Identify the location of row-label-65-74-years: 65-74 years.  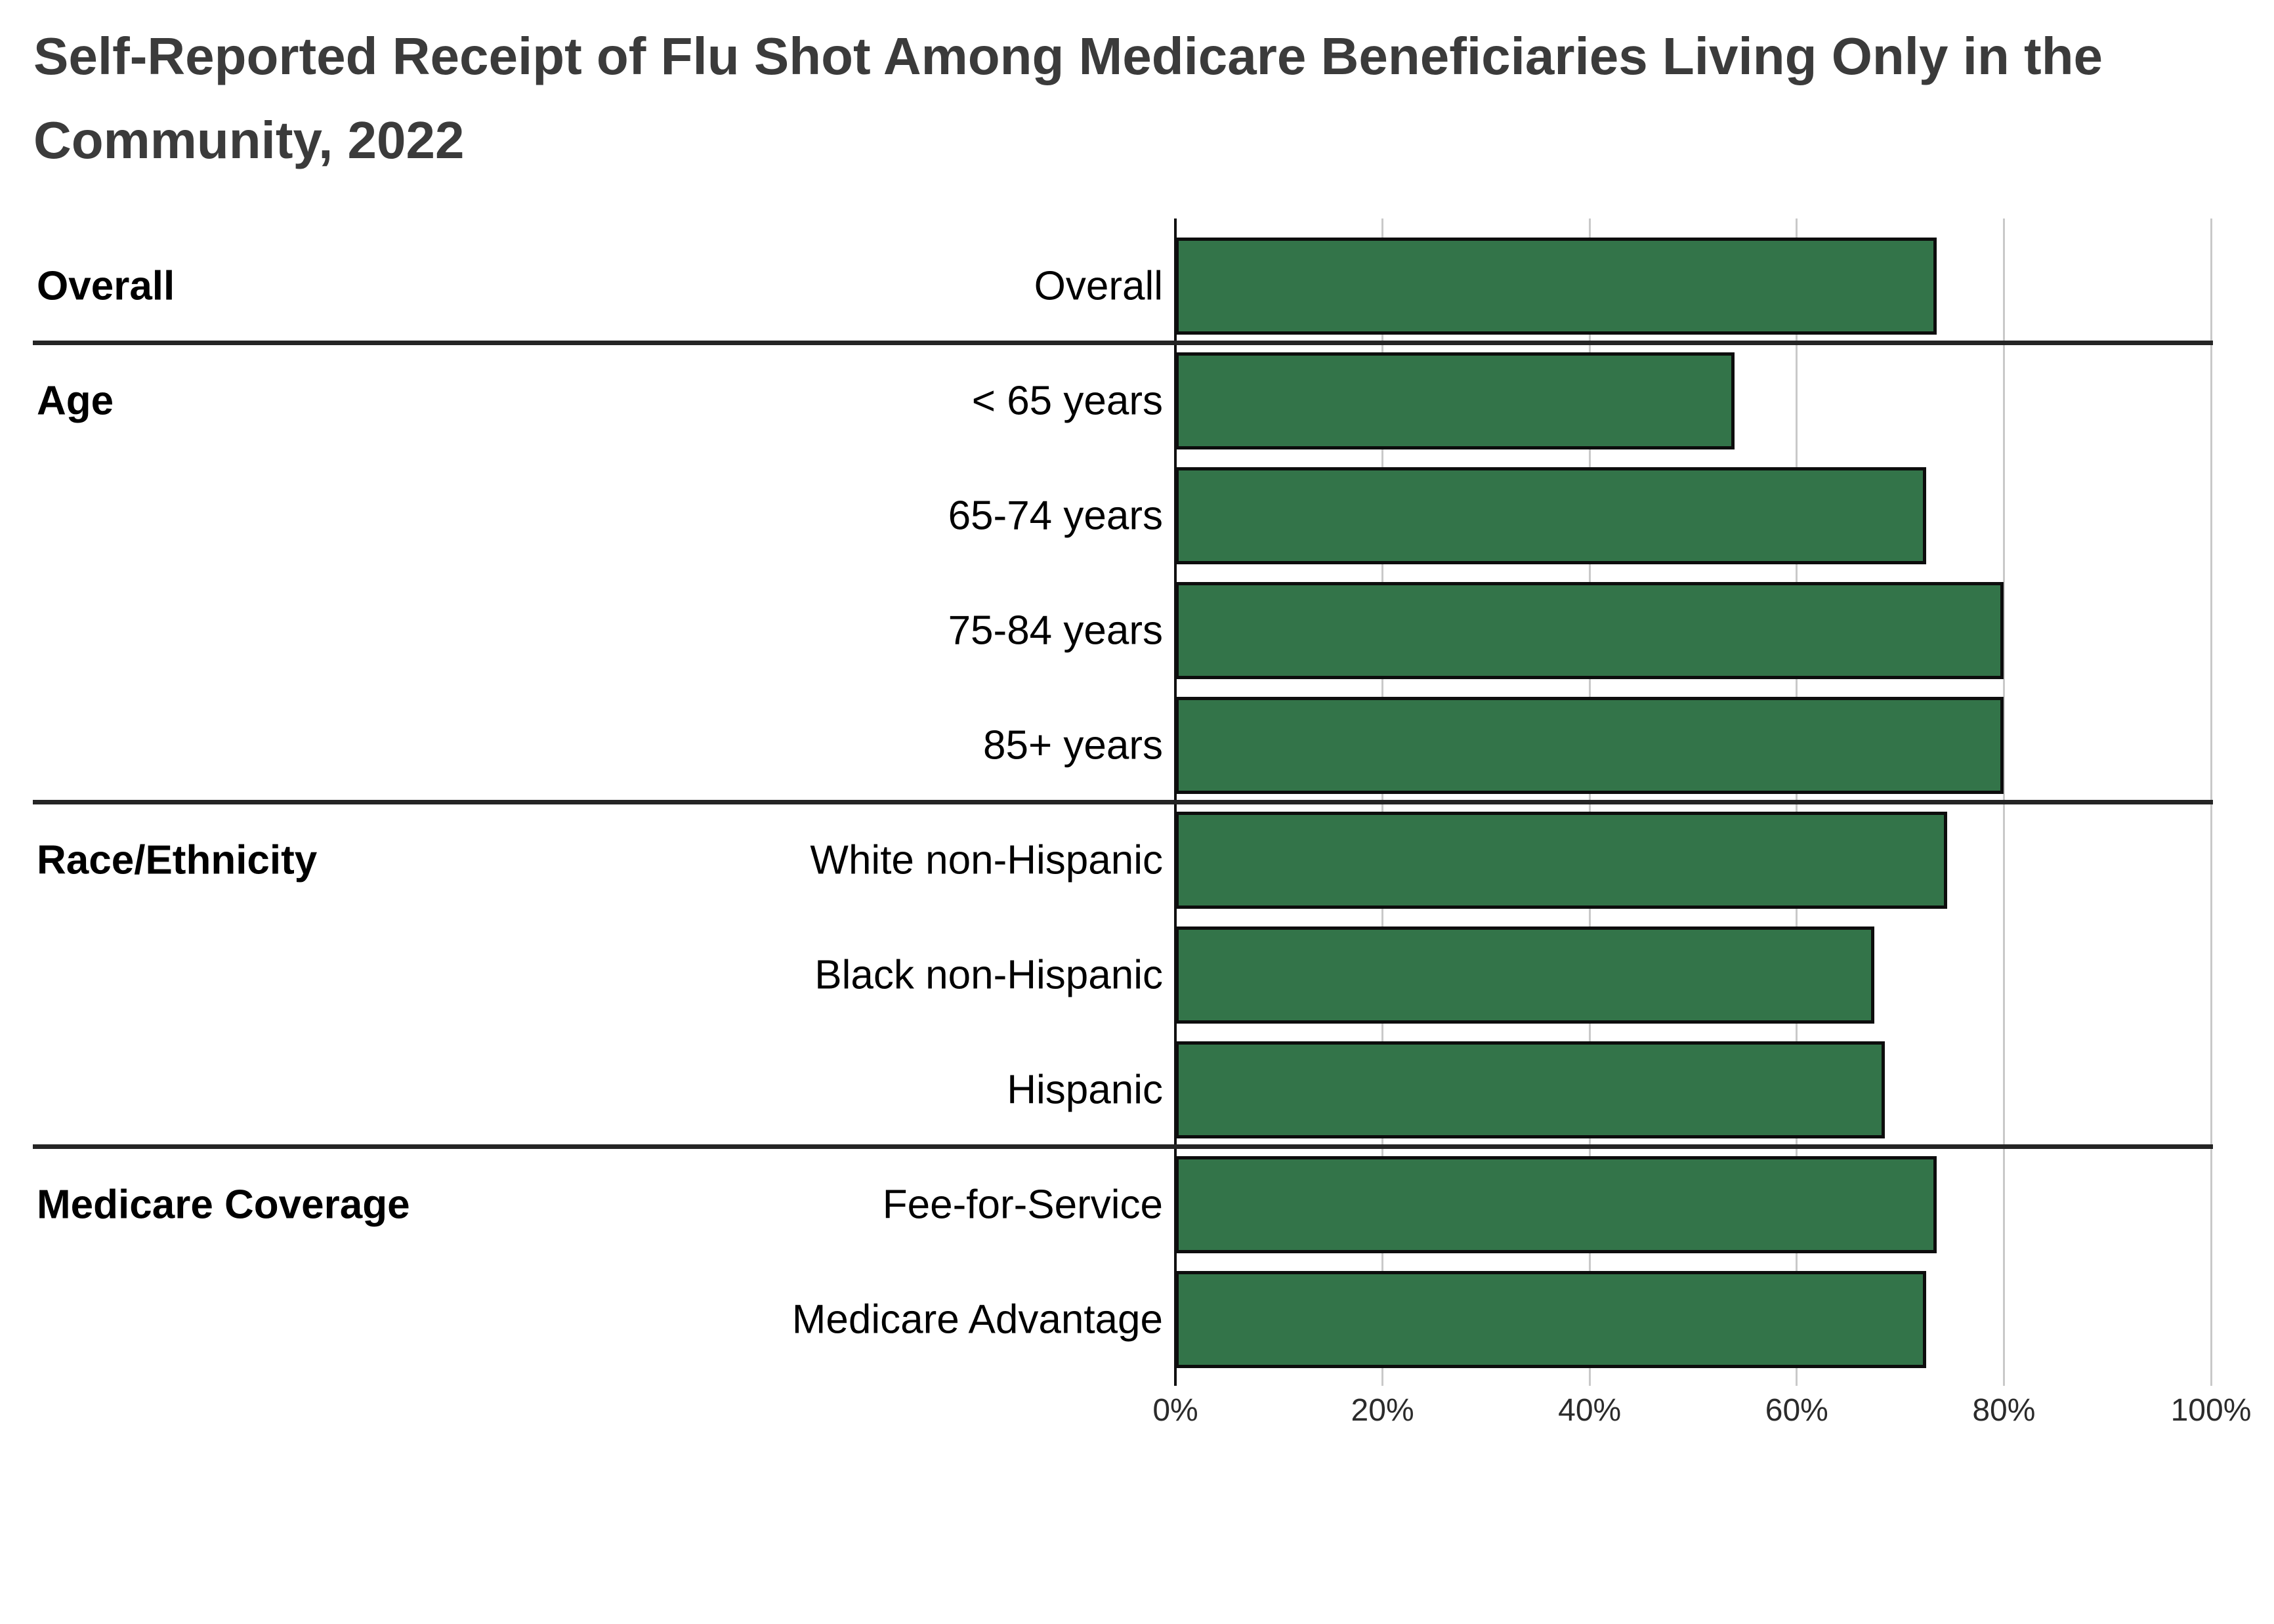
(1055, 516).